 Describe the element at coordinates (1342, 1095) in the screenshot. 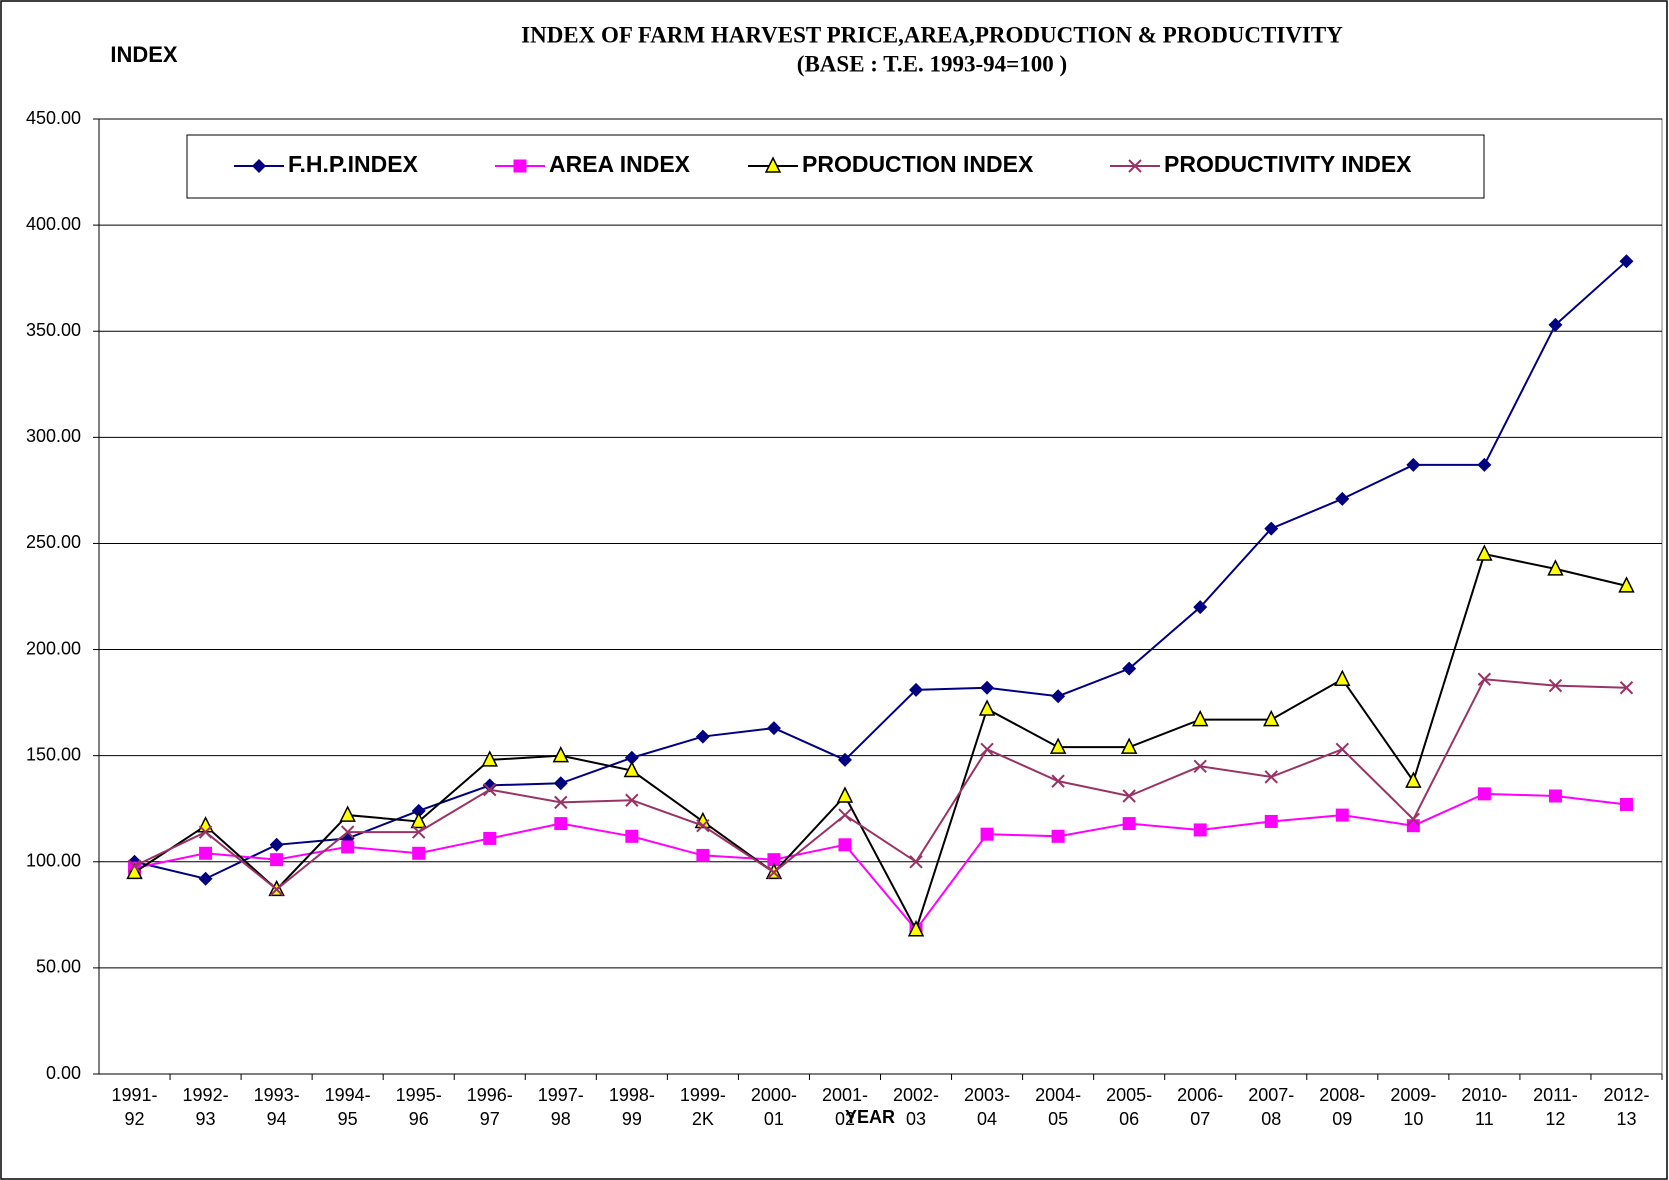

I see `x-tick-label-line: 2008-` at that location.